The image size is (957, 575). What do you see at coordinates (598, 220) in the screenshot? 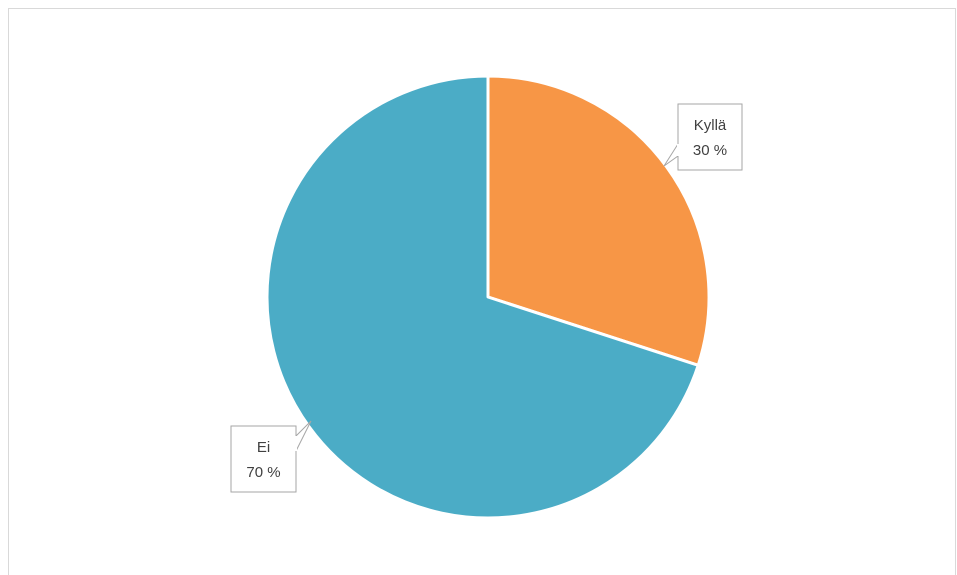
I see `pie-slice-kyll-` at bounding box center [598, 220].